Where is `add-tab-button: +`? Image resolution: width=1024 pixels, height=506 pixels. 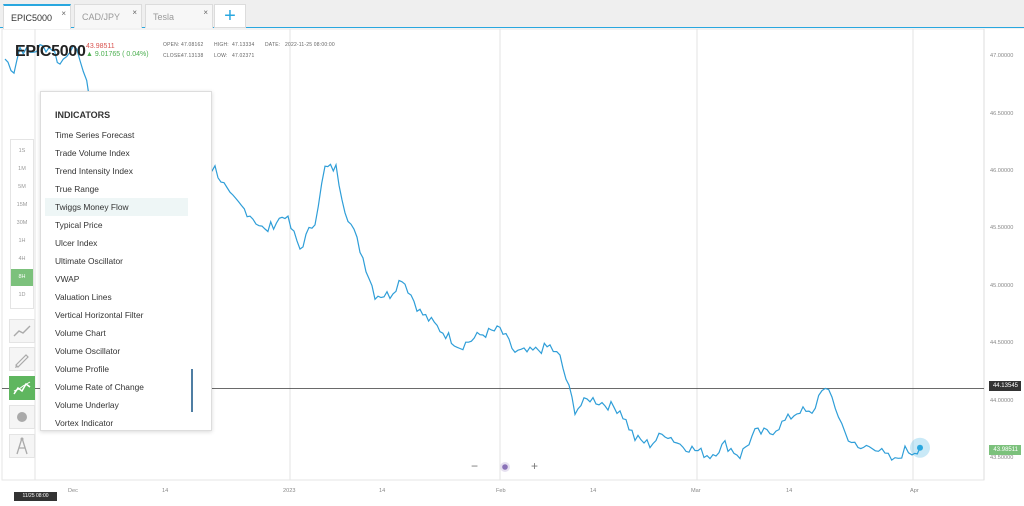
add-tab-button: + is located at coordinates (230, 16).